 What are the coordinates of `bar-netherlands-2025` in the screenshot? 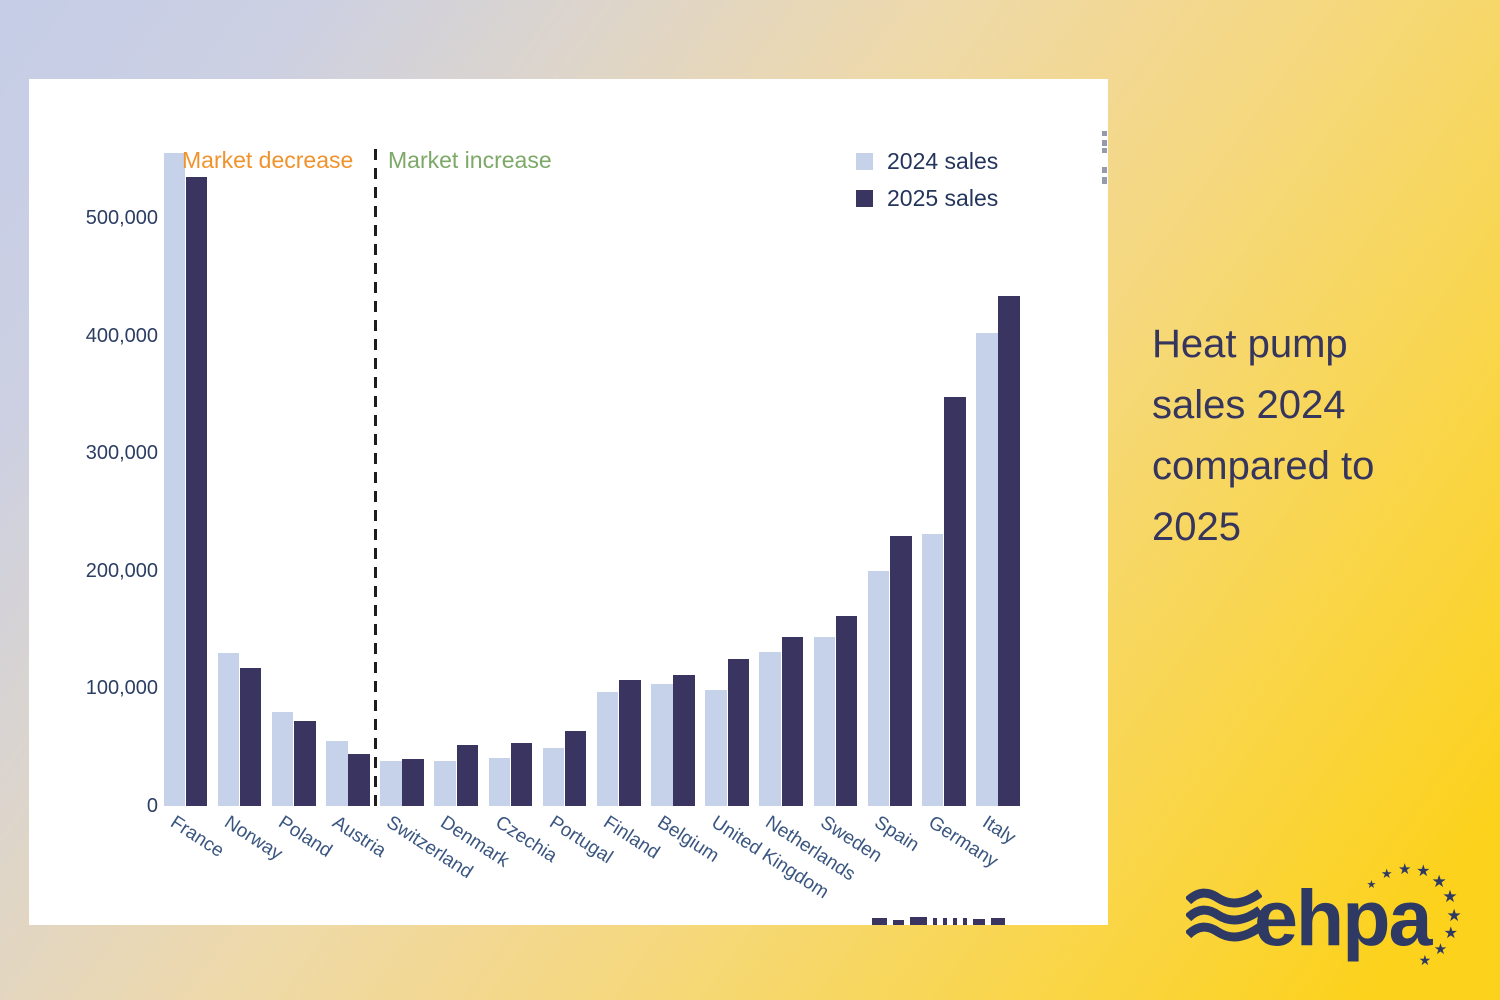 It's located at (792, 721).